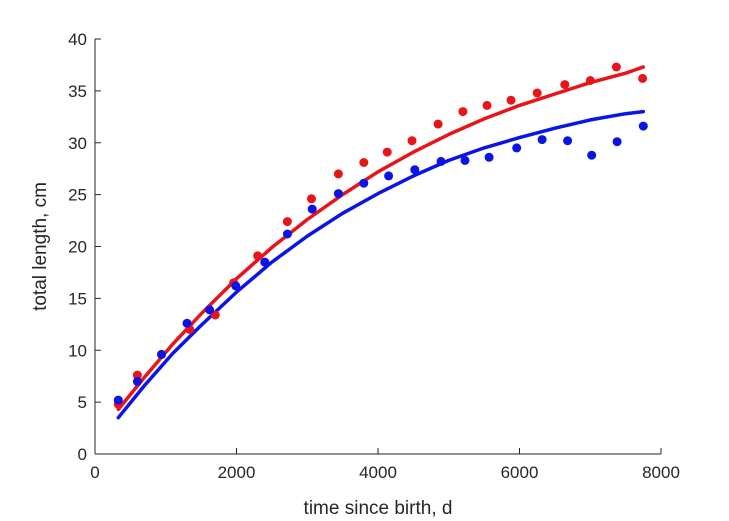 This screenshot has height=521, width=729. I want to click on y-tick-label: 5, so click(82, 402).